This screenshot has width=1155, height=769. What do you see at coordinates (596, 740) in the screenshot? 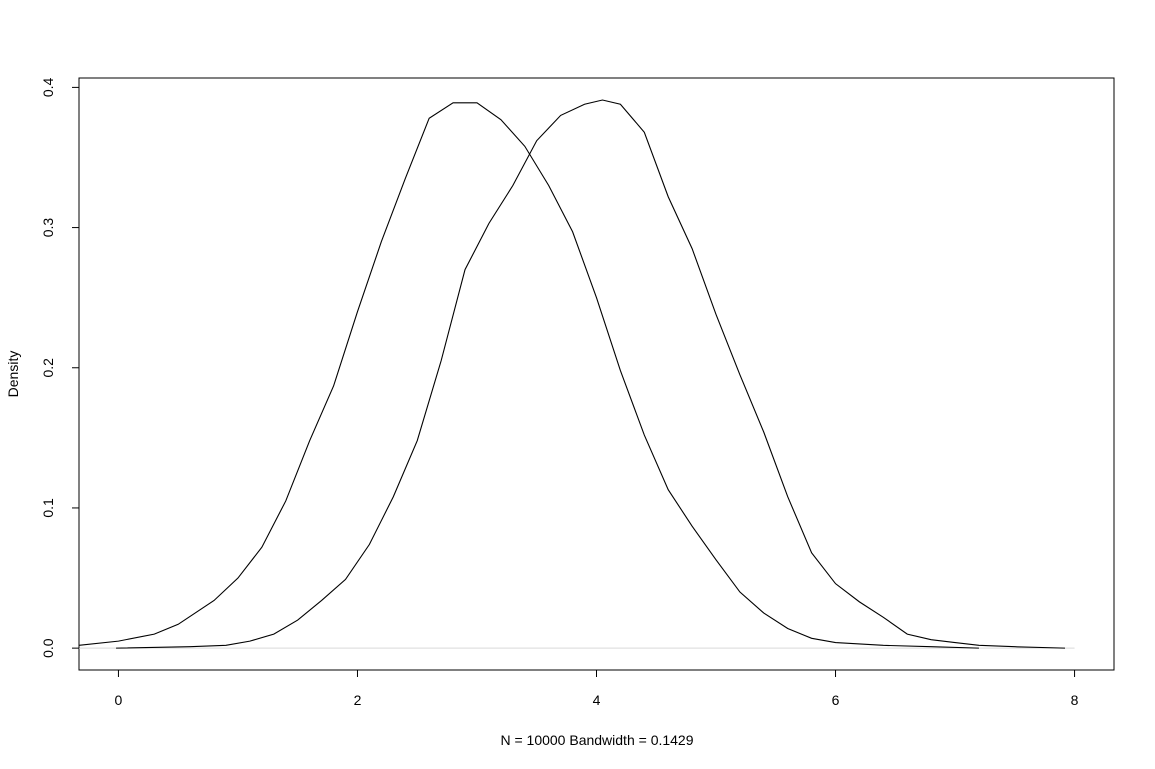
I see `x-axis-title: N = 10000 Bandwidth = 0.1429` at bounding box center [596, 740].